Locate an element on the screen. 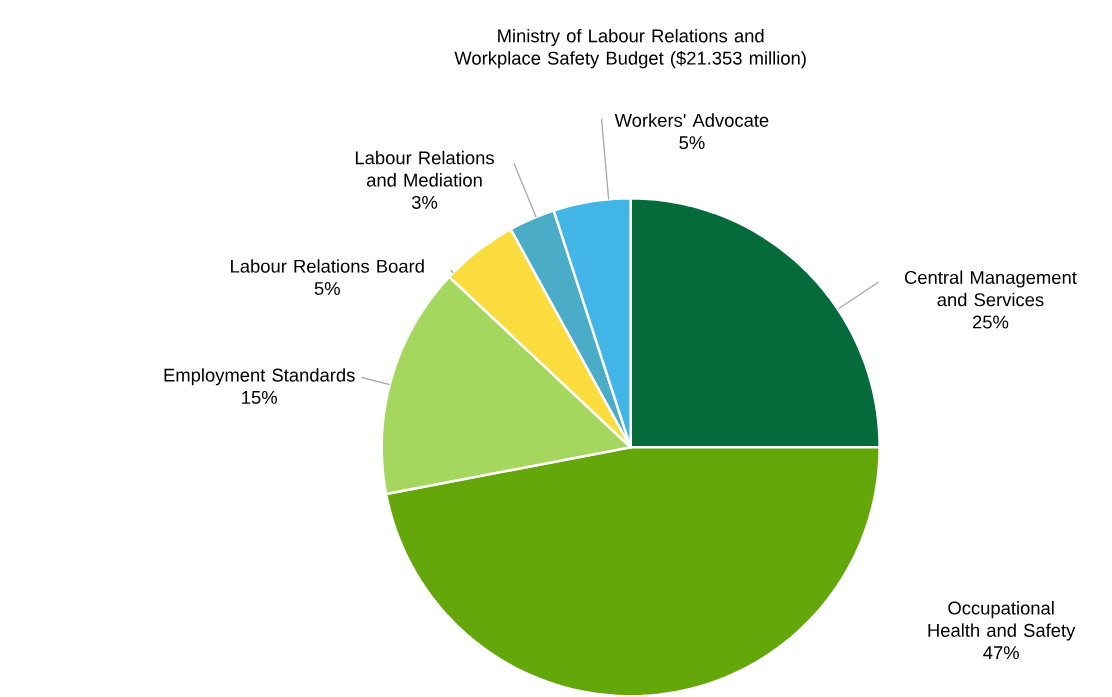 This screenshot has height=697, width=1112. data-label: 15% is located at coordinates (259, 397).